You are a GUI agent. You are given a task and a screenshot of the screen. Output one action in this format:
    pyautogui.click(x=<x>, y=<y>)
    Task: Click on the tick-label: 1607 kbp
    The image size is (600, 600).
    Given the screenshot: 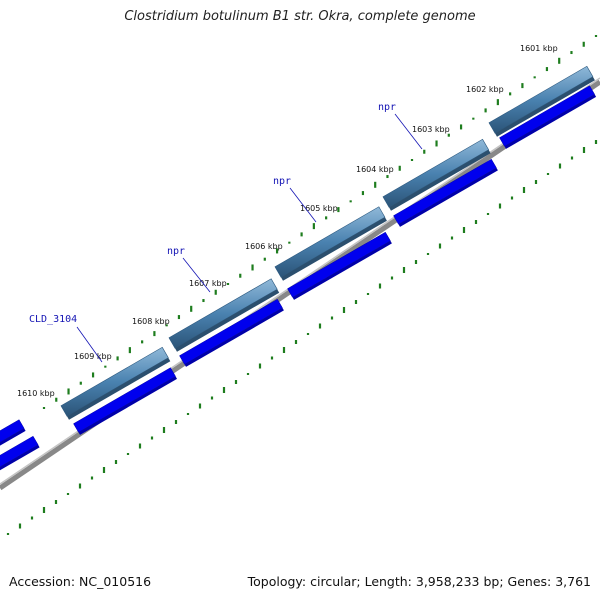 What is the action you would take?
    pyautogui.click(x=208, y=283)
    